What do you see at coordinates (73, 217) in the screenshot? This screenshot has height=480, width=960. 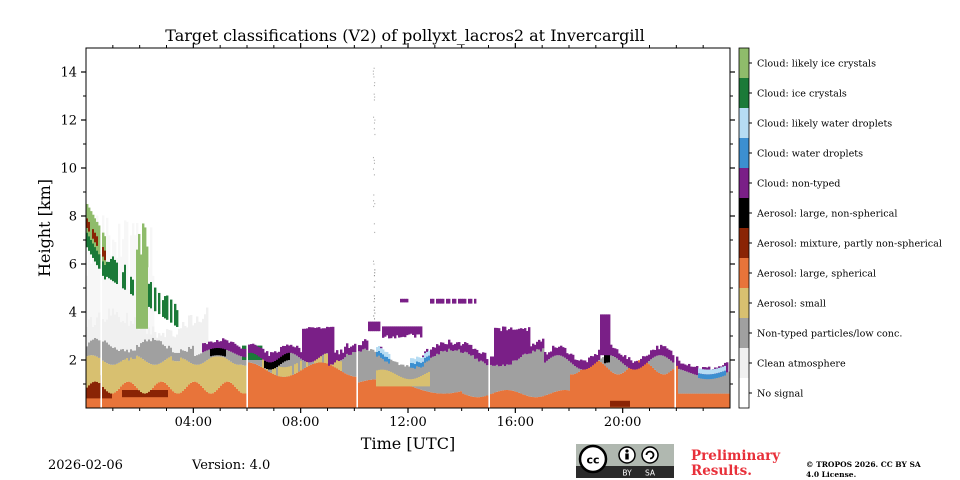 I see `y-tick-label: 8` at bounding box center [73, 217].